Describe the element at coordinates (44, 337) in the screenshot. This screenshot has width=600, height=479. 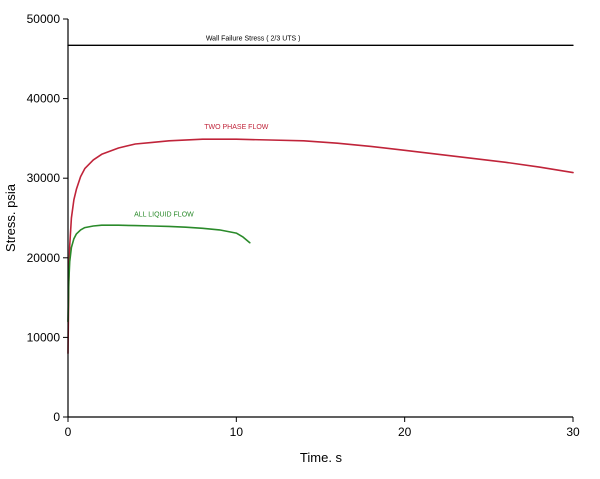
I see `y-tick-label: 10000` at that location.